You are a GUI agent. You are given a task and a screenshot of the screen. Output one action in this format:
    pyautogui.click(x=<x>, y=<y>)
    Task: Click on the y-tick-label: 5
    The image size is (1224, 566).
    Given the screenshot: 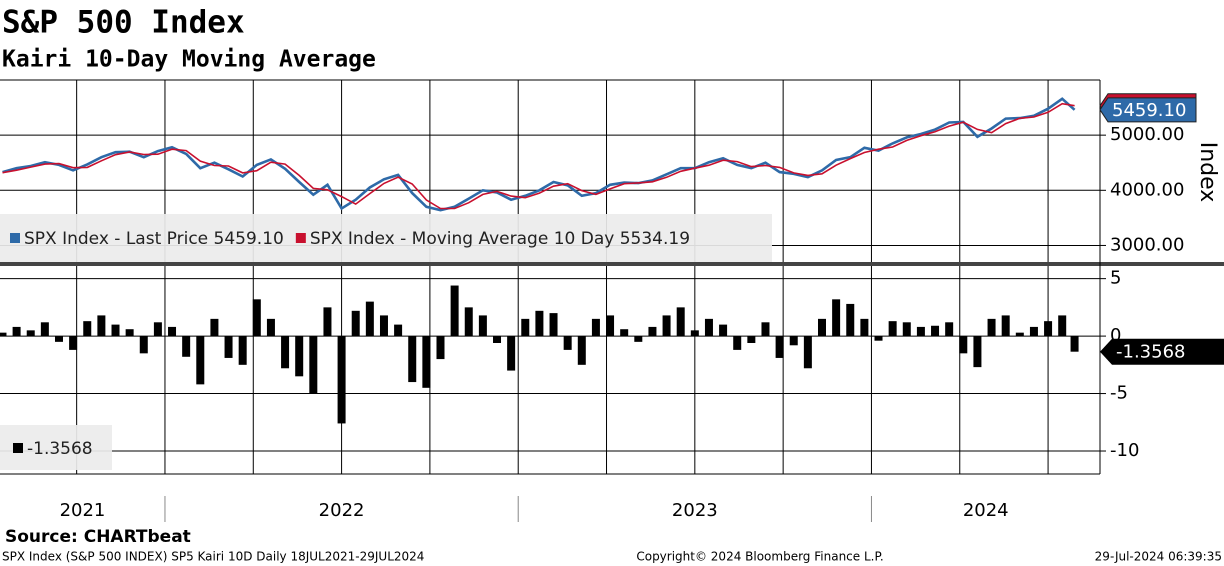 What is the action you would take?
    pyautogui.click(x=1115, y=278)
    